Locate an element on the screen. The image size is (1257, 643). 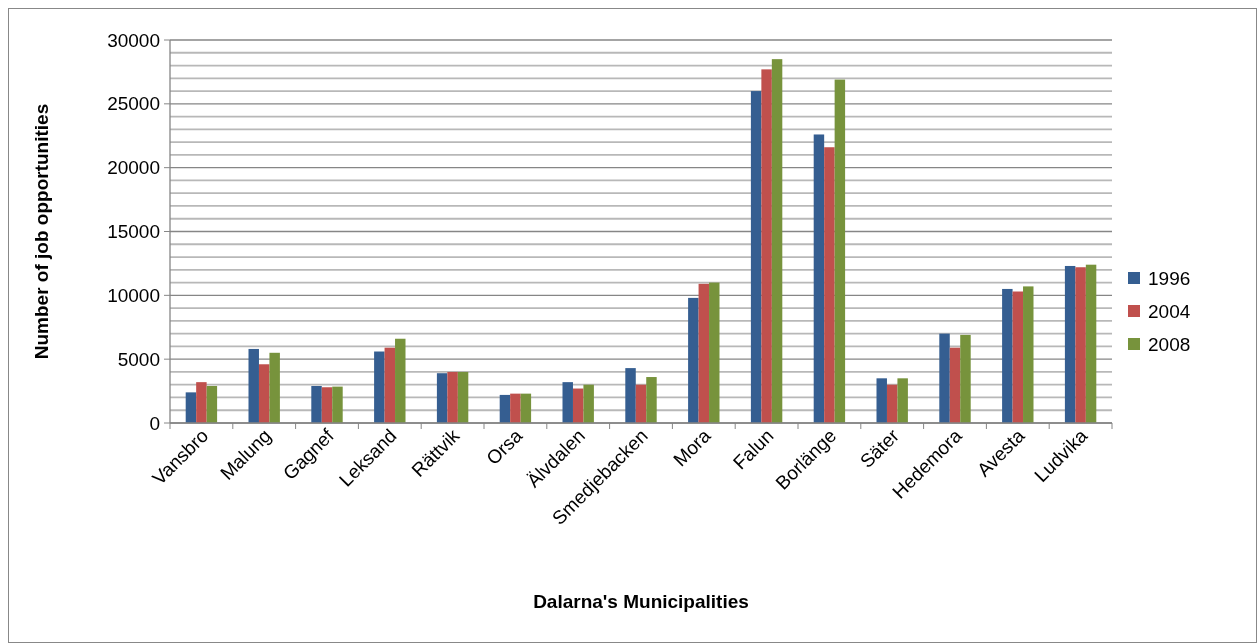
legend-label: 2004 is located at coordinates (1169, 311).